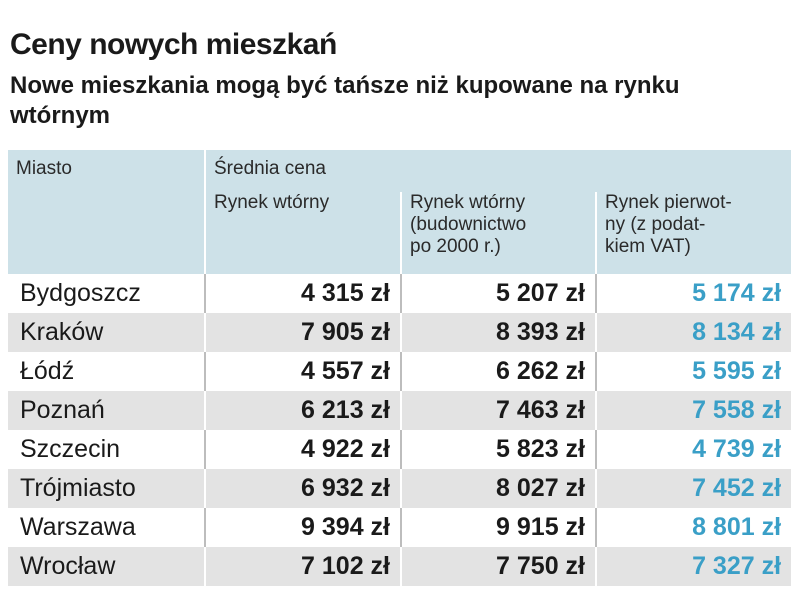 This screenshot has height=611, width=805. What do you see at coordinates (693, 332) in the screenshot?
I see `cell-primary-market-vat: 8 134 zł` at bounding box center [693, 332].